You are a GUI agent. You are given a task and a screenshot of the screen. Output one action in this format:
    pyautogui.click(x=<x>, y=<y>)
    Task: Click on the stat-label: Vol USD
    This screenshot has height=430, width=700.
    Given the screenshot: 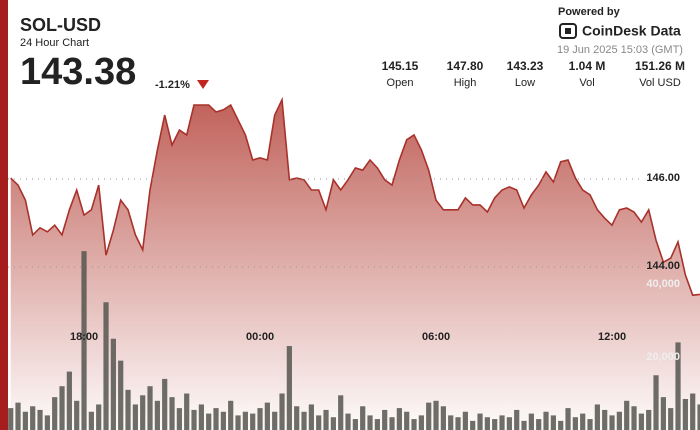 What is the action you would take?
    pyautogui.click(x=660, y=83)
    